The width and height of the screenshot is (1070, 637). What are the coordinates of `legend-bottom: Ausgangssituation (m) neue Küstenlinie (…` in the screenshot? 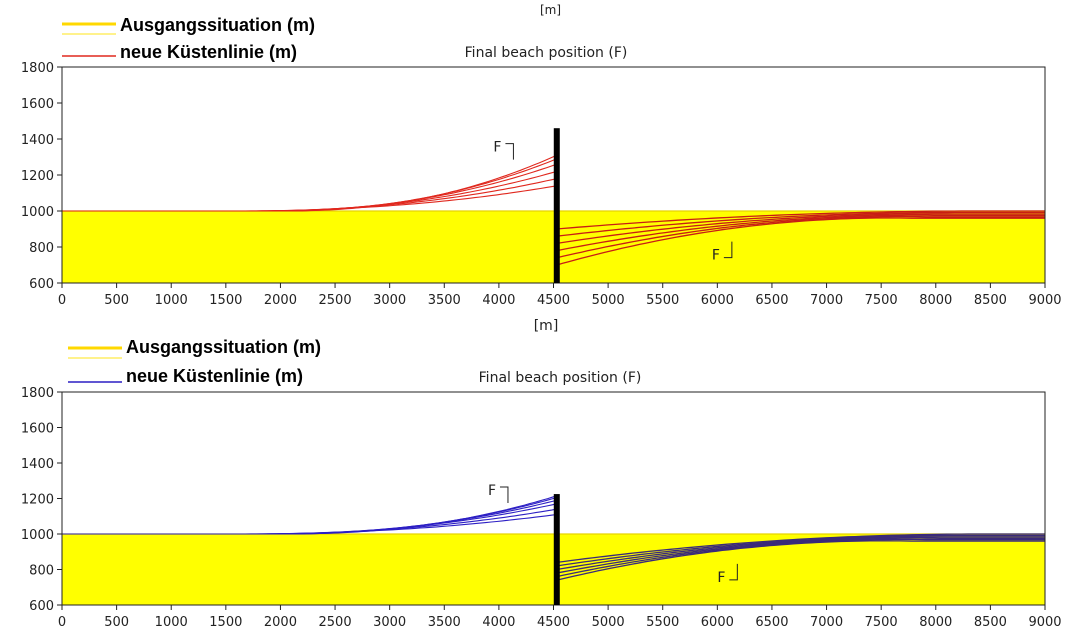 It's located at (194, 361).